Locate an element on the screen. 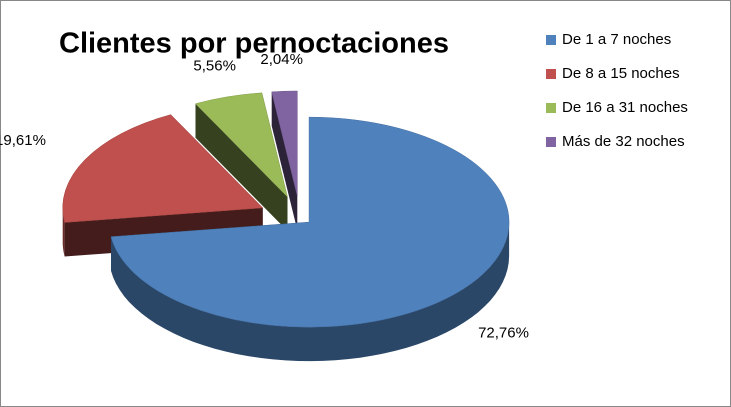 This screenshot has height=407, width=731. legend-label: Más de 32 noches is located at coordinates (623, 141).